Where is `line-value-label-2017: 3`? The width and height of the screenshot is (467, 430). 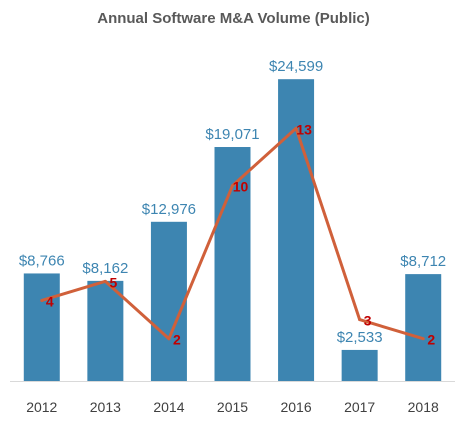
line-value-label-2017: 3 is located at coordinates (368, 321).